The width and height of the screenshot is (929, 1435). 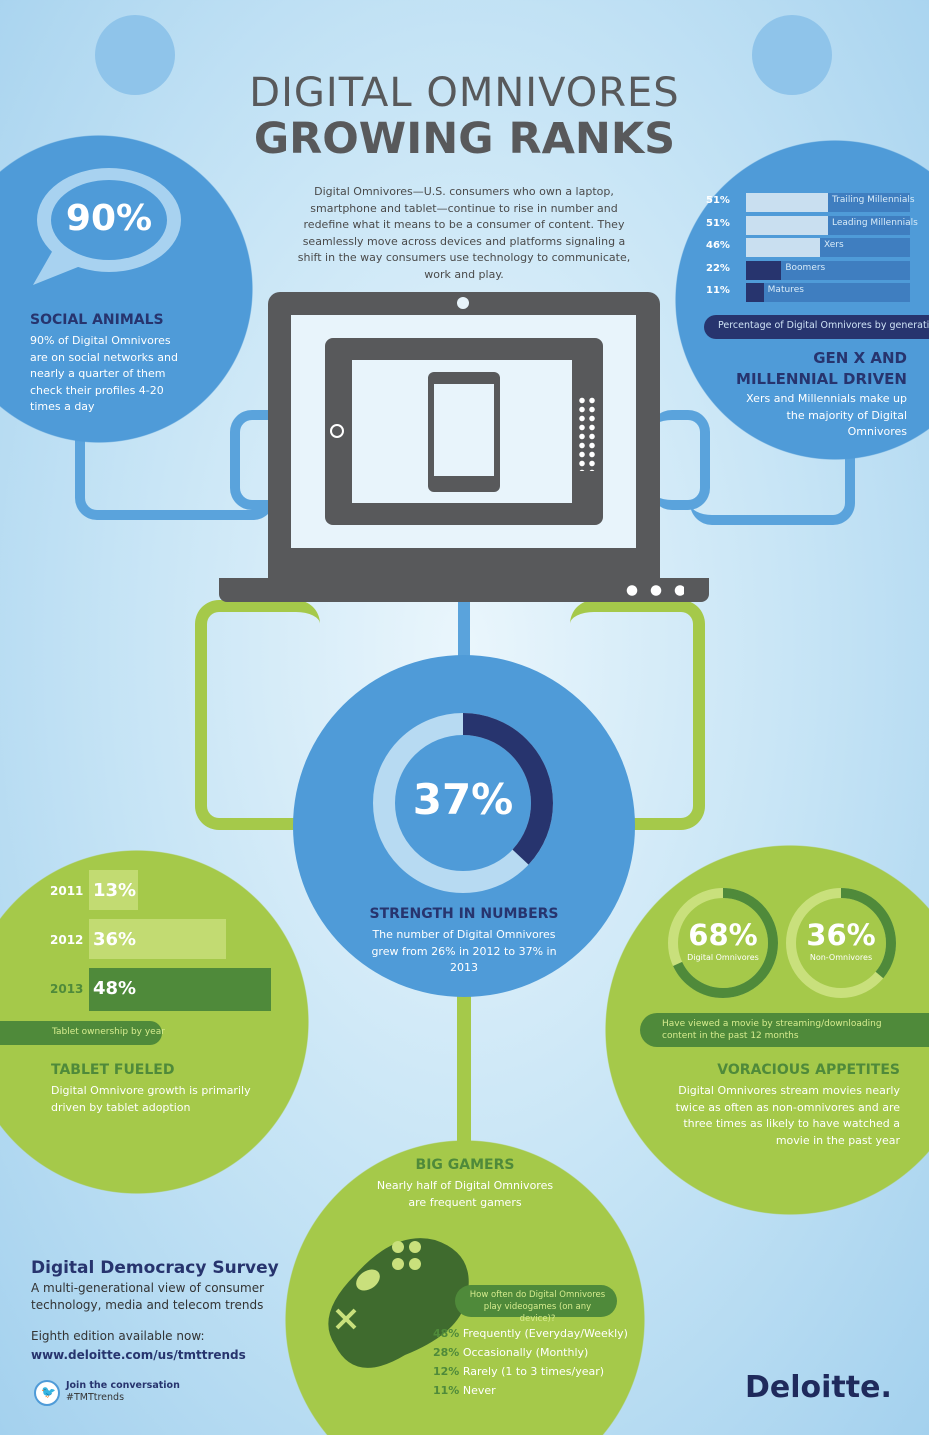 I want to click on twitter-bird-icon: 🐦, so click(x=48, y=1392).